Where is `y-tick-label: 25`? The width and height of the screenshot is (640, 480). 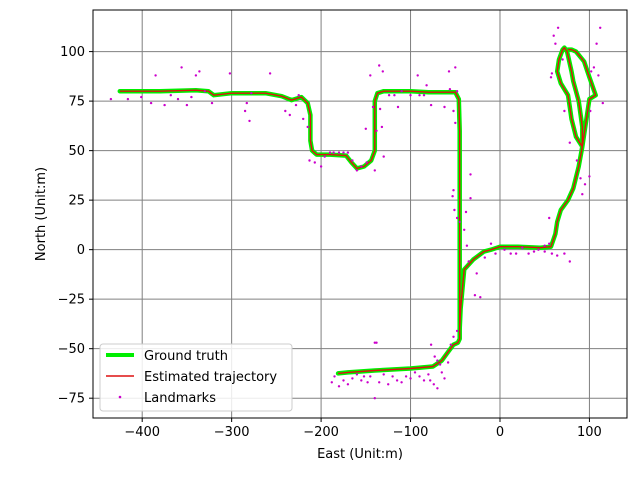
y-tick-label: 25 is located at coordinates (76, 201).